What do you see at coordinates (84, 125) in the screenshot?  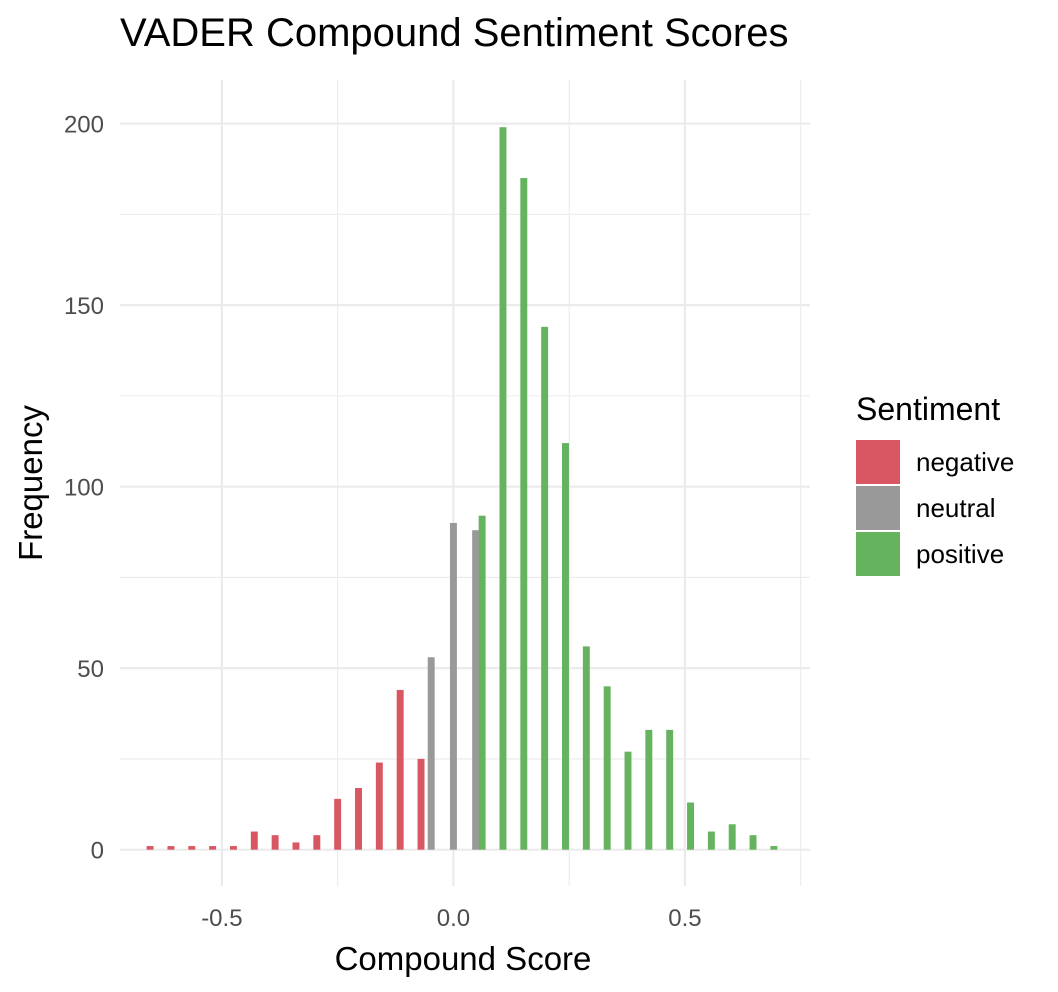 I see `y-tick-label: 200` at bounding box center [84, 125].